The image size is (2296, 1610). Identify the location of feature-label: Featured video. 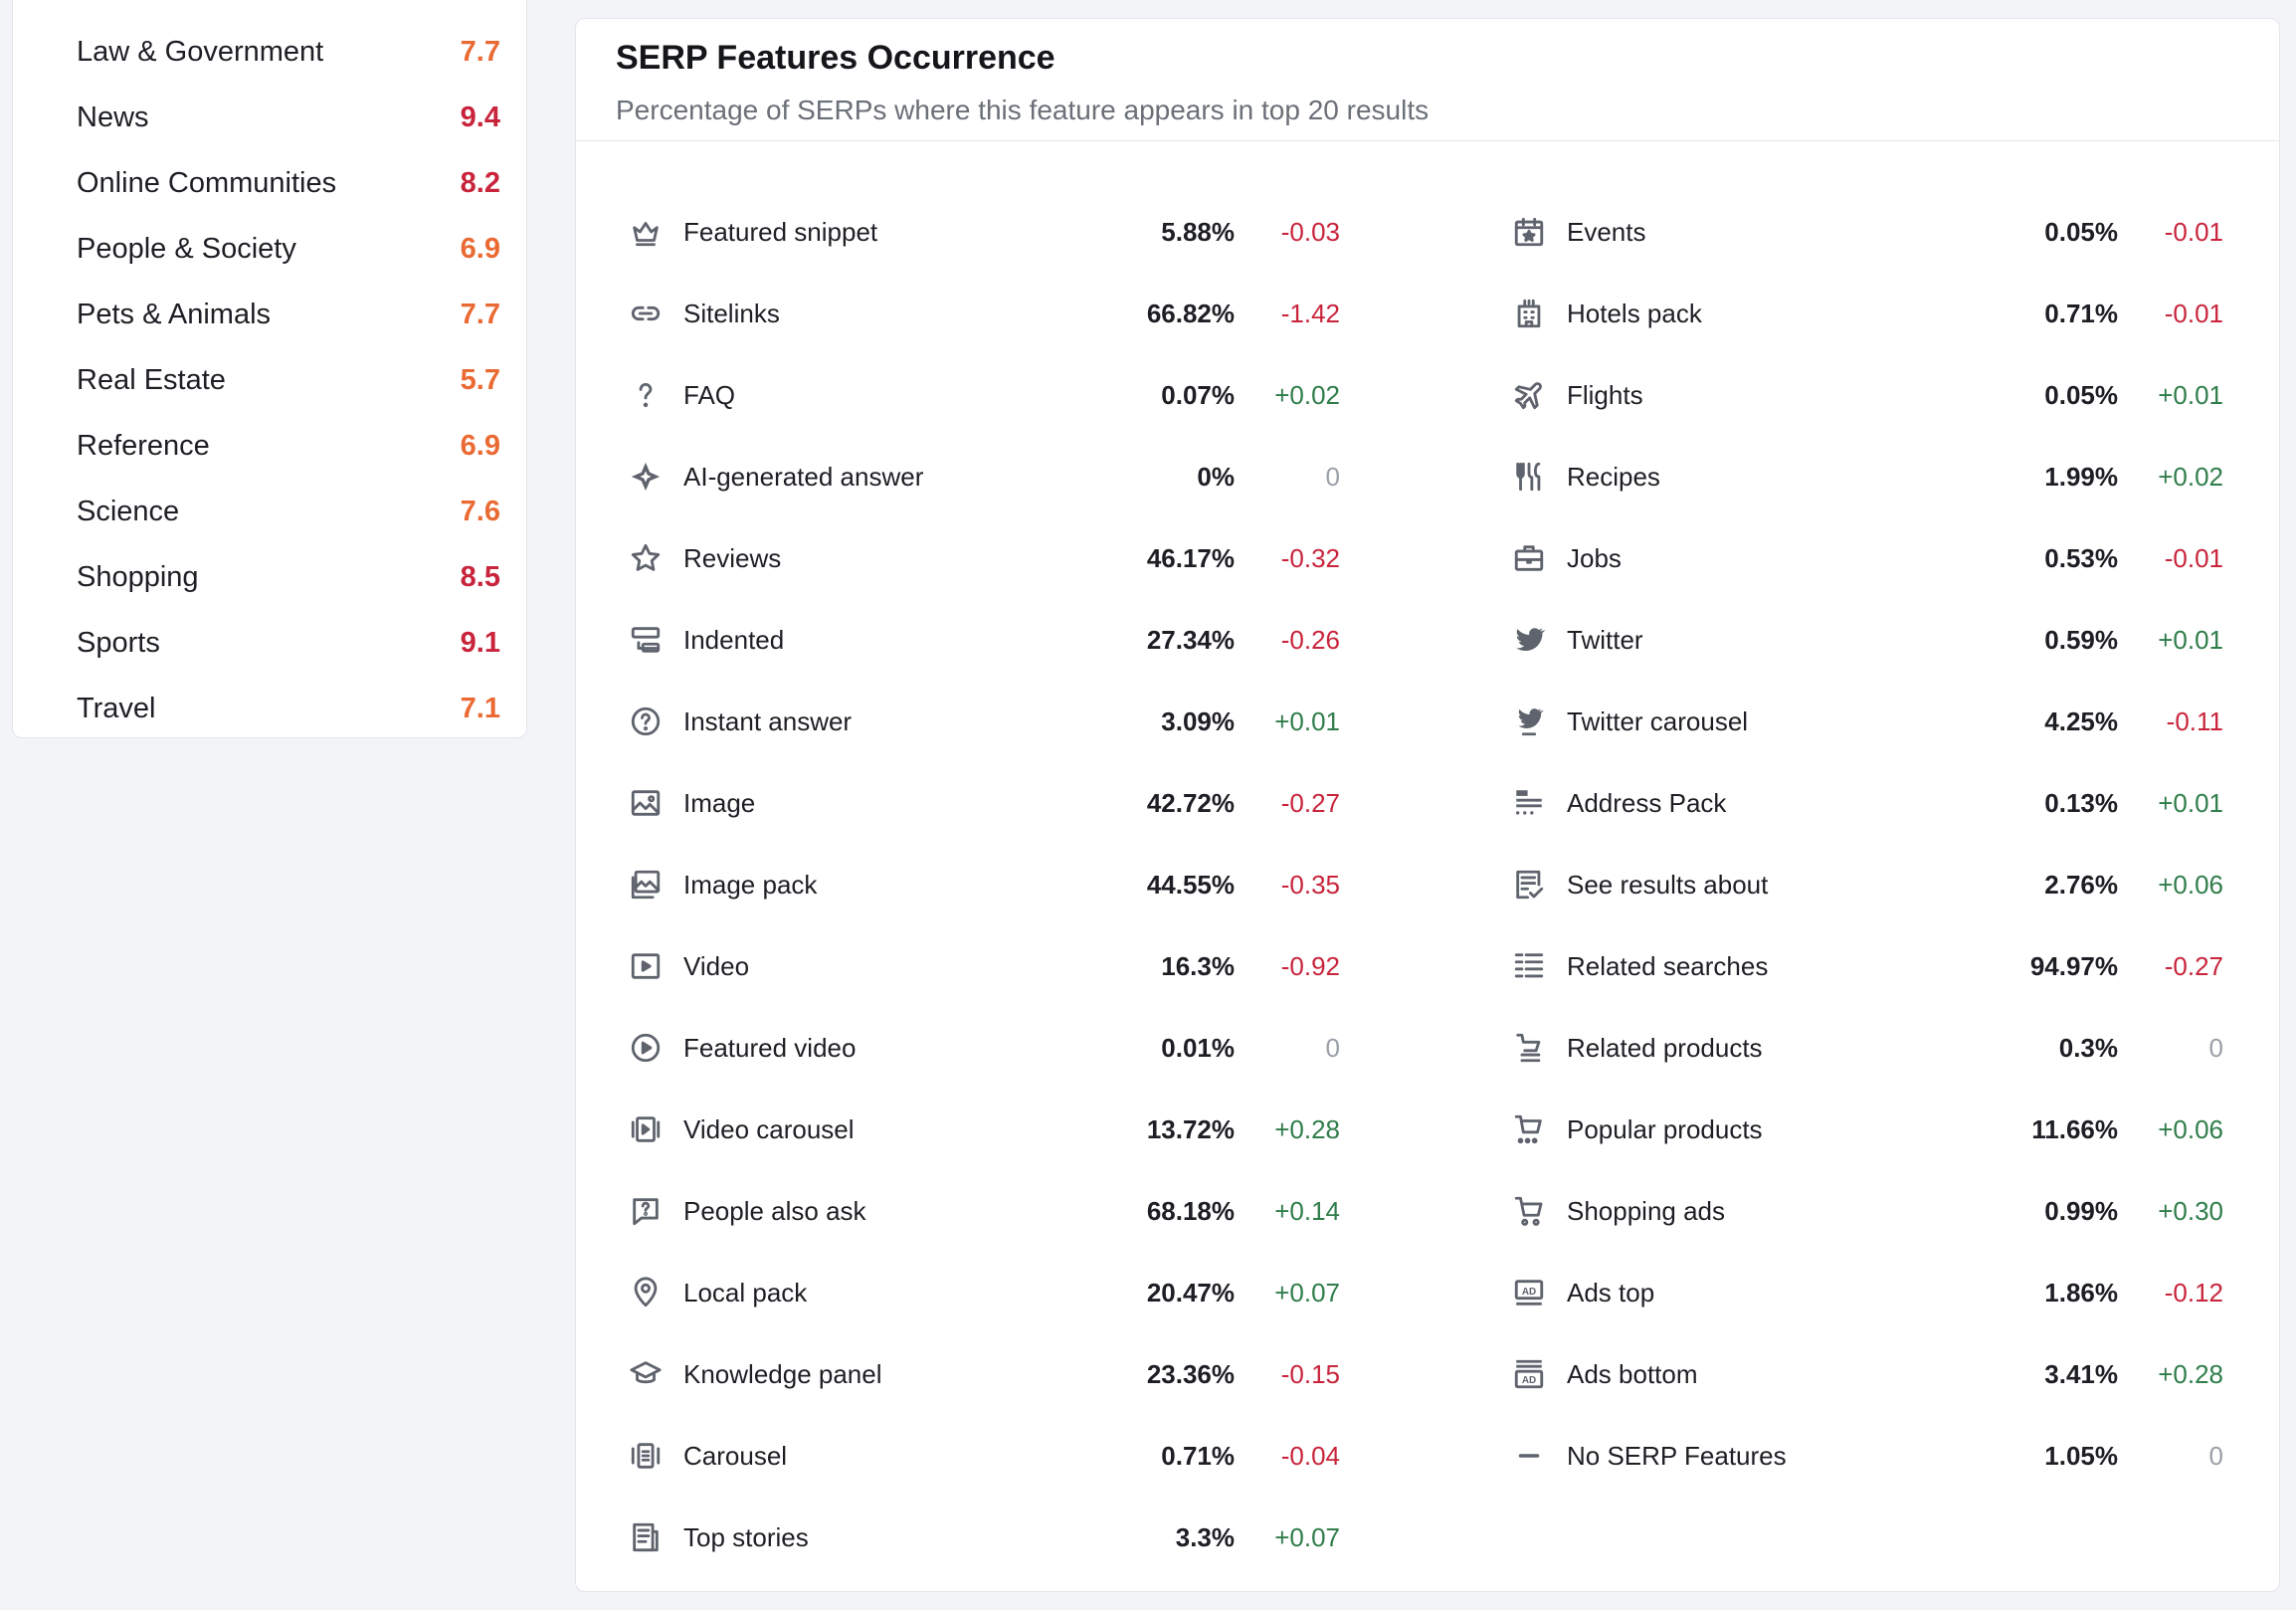
(770, 1047).